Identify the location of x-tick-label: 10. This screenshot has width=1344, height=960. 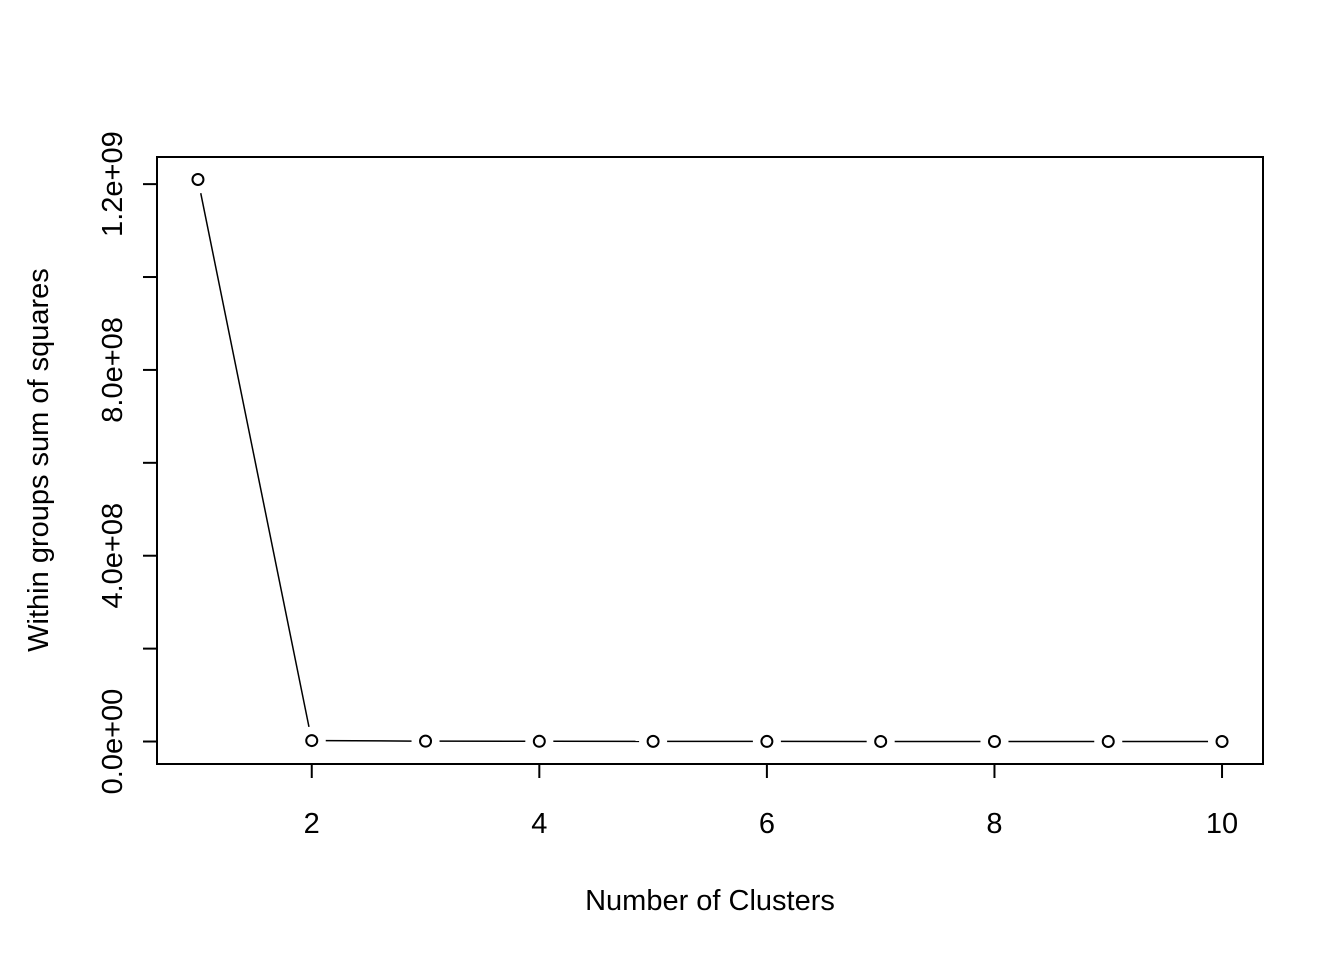
(1222, 824).